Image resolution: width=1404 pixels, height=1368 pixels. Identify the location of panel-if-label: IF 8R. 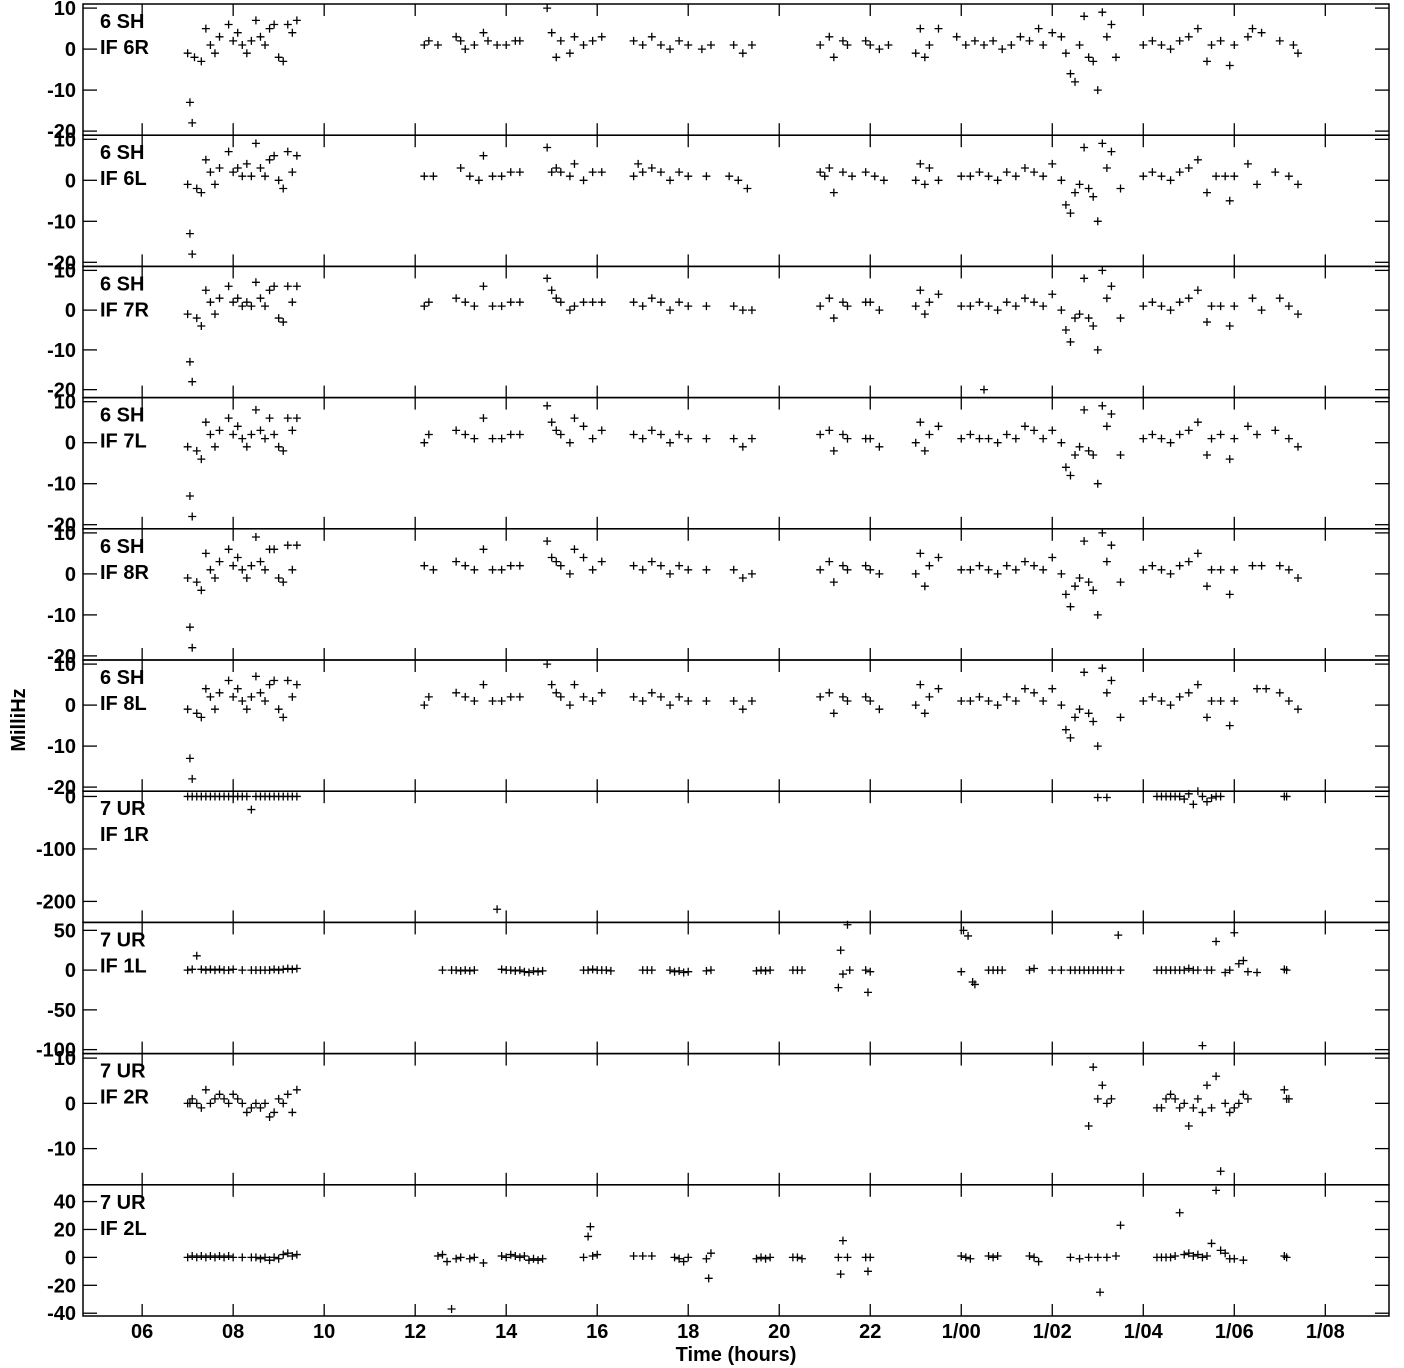
(124, 573).